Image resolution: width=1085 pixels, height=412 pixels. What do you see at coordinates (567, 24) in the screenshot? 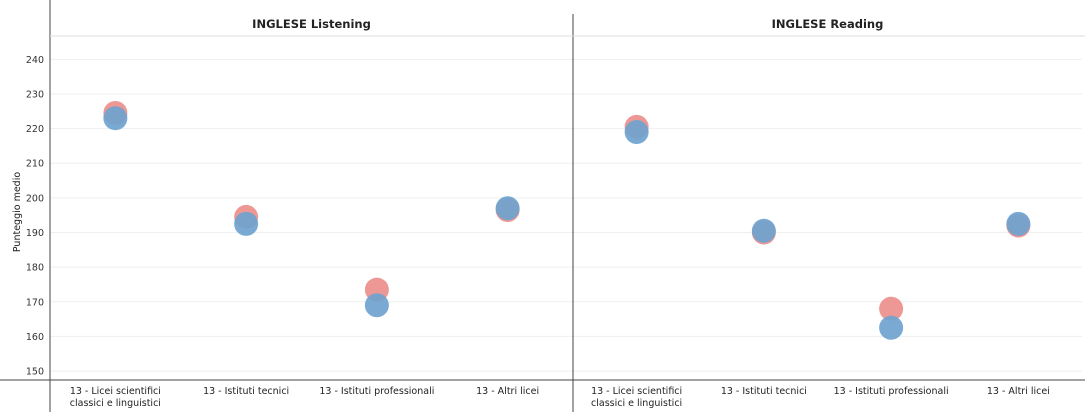
I see `panel-titles: INGLESE Listening INGLESE Reading` at bounding box center [567, 24].